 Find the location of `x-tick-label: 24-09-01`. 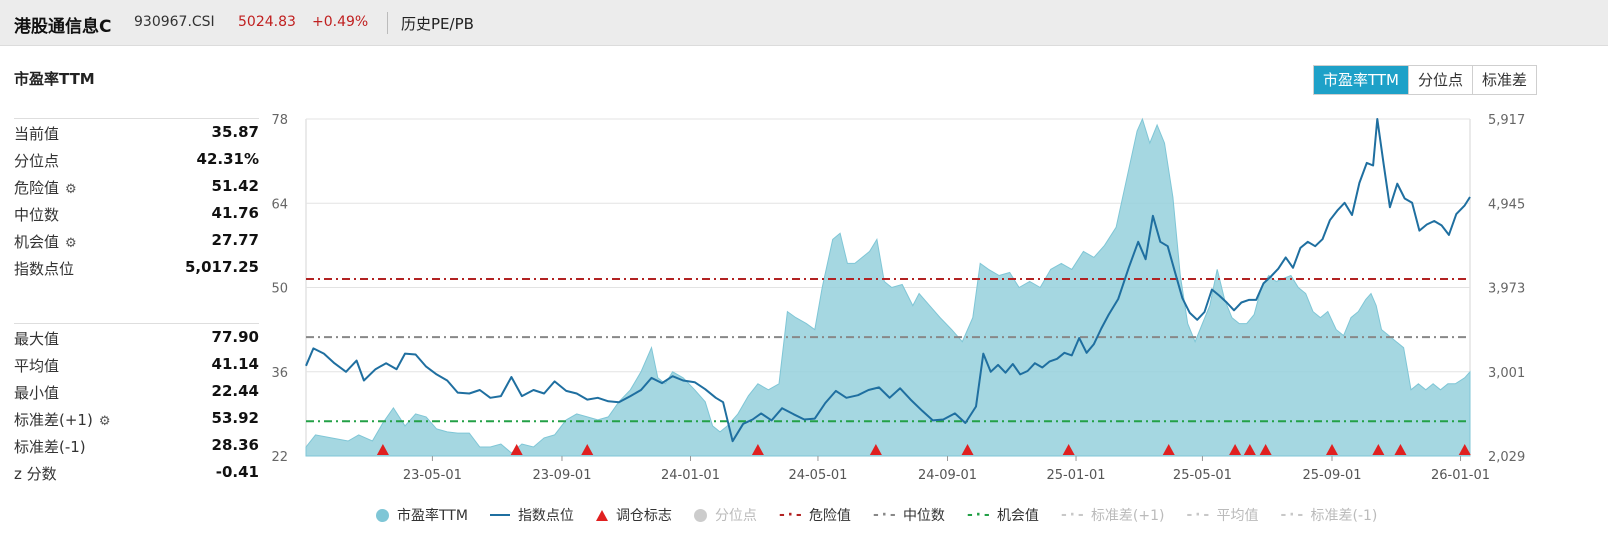

x-tick-label: 24-09-01 is located at coordinates (947, 475).